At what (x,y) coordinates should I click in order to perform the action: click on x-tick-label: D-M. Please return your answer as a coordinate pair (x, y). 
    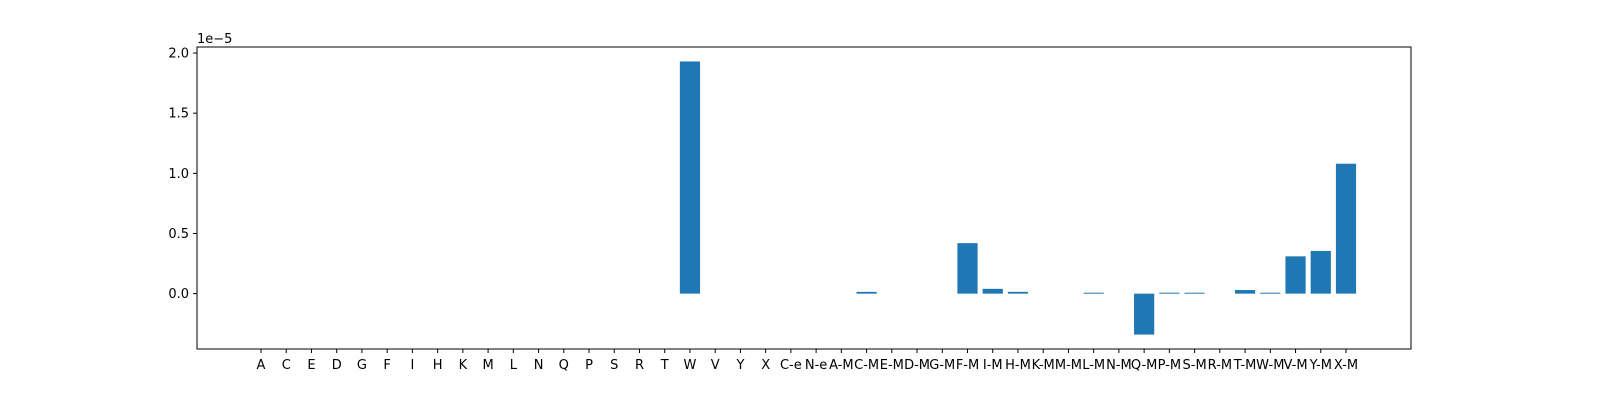
    Looking at the image, I should click on (917, 365).